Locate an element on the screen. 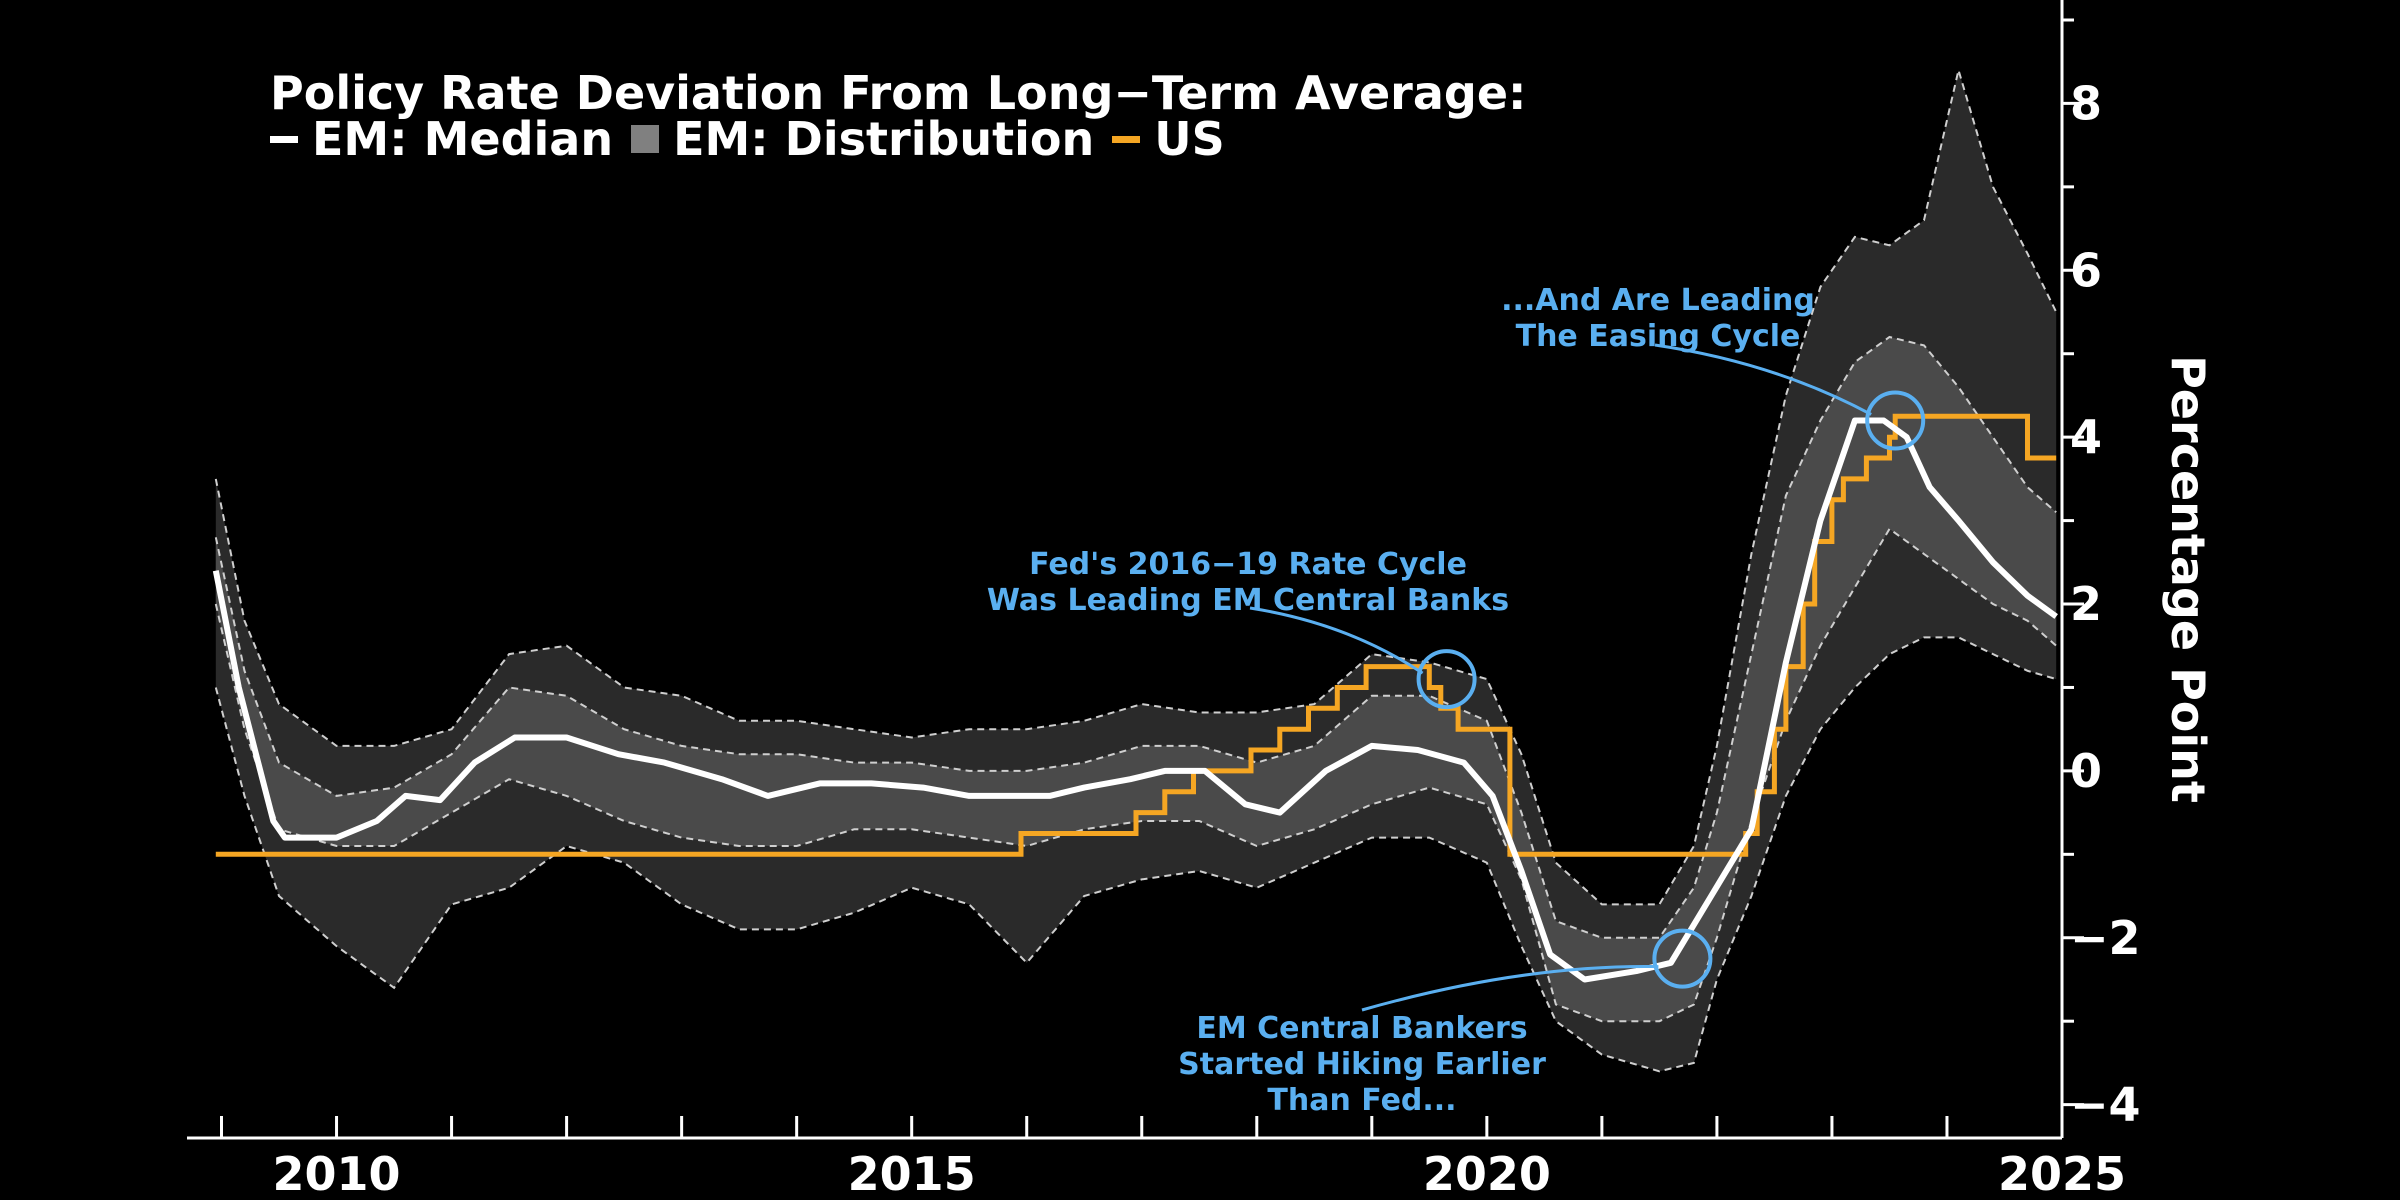 The image size is (2400, 1200). legend-item-median: EM: Median is located at coordinates (441, 139).